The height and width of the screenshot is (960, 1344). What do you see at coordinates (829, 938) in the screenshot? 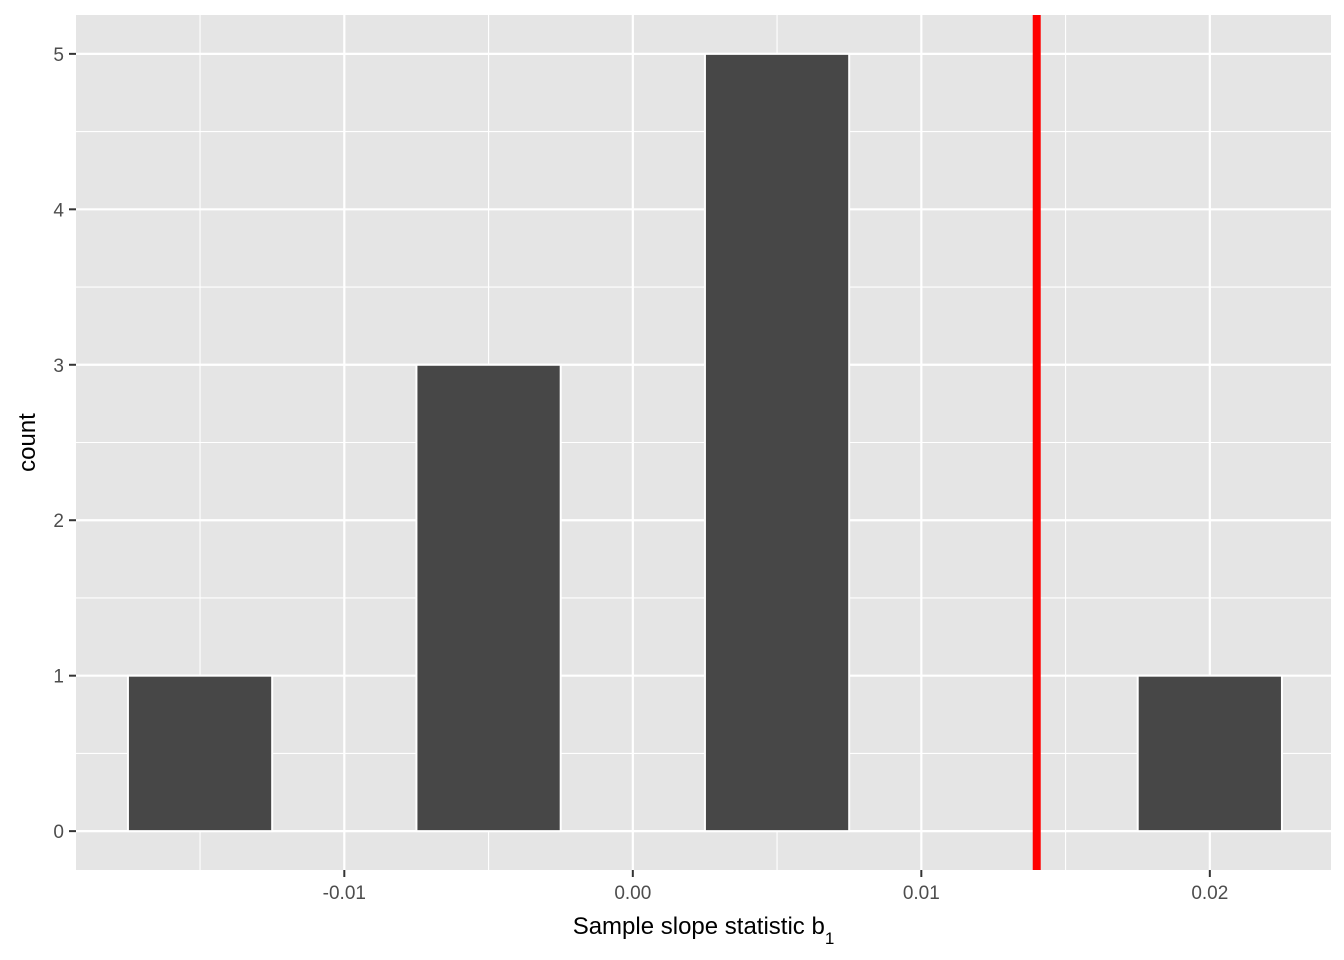
I see `x-axis-title-subscript: 1` at bounding box center [829, 938].